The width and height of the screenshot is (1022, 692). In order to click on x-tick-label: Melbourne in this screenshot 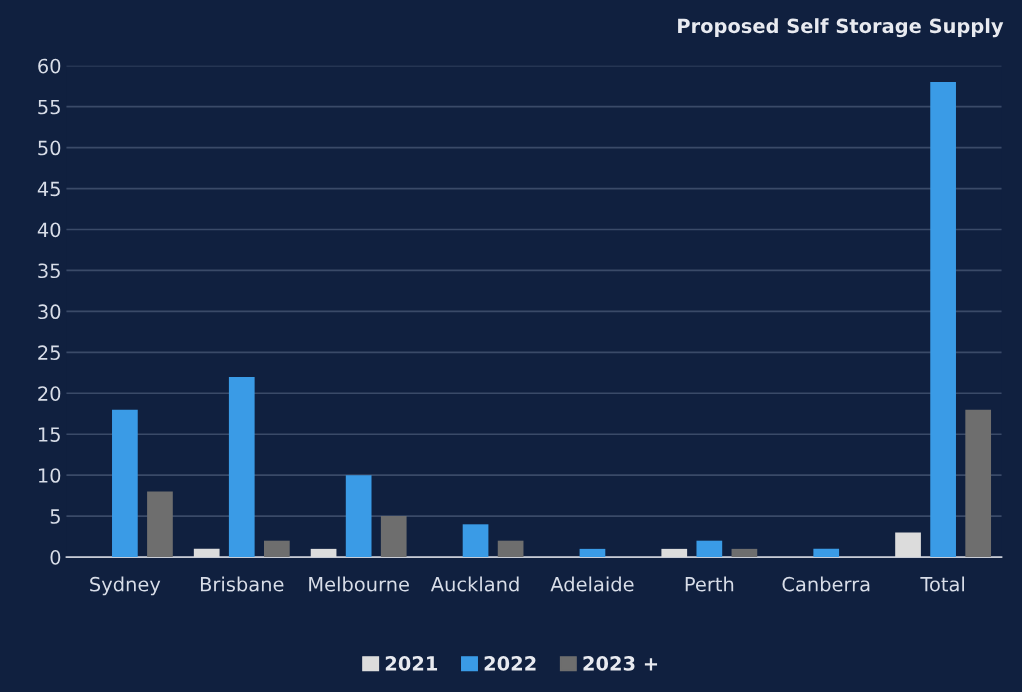, I will do `click(359, 584)`.